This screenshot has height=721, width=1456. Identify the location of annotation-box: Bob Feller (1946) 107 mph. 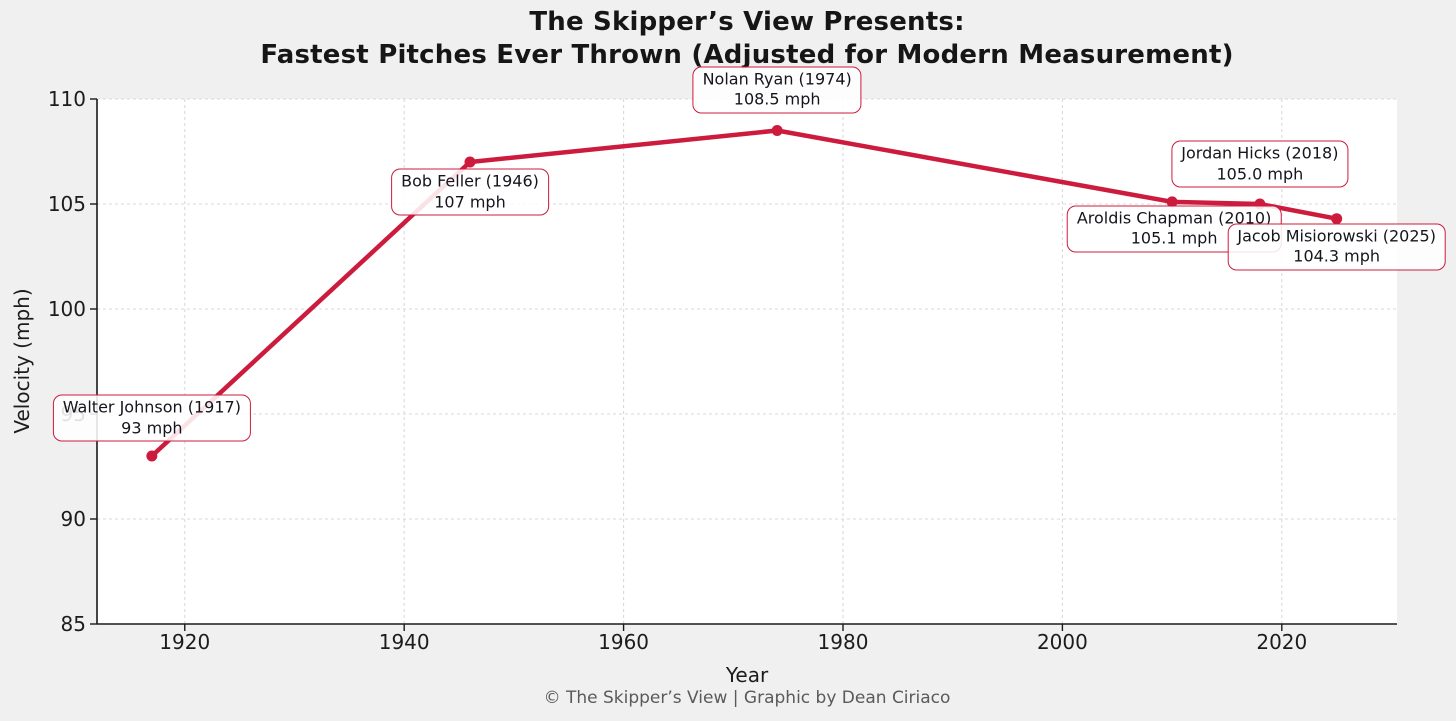
(470, 192).